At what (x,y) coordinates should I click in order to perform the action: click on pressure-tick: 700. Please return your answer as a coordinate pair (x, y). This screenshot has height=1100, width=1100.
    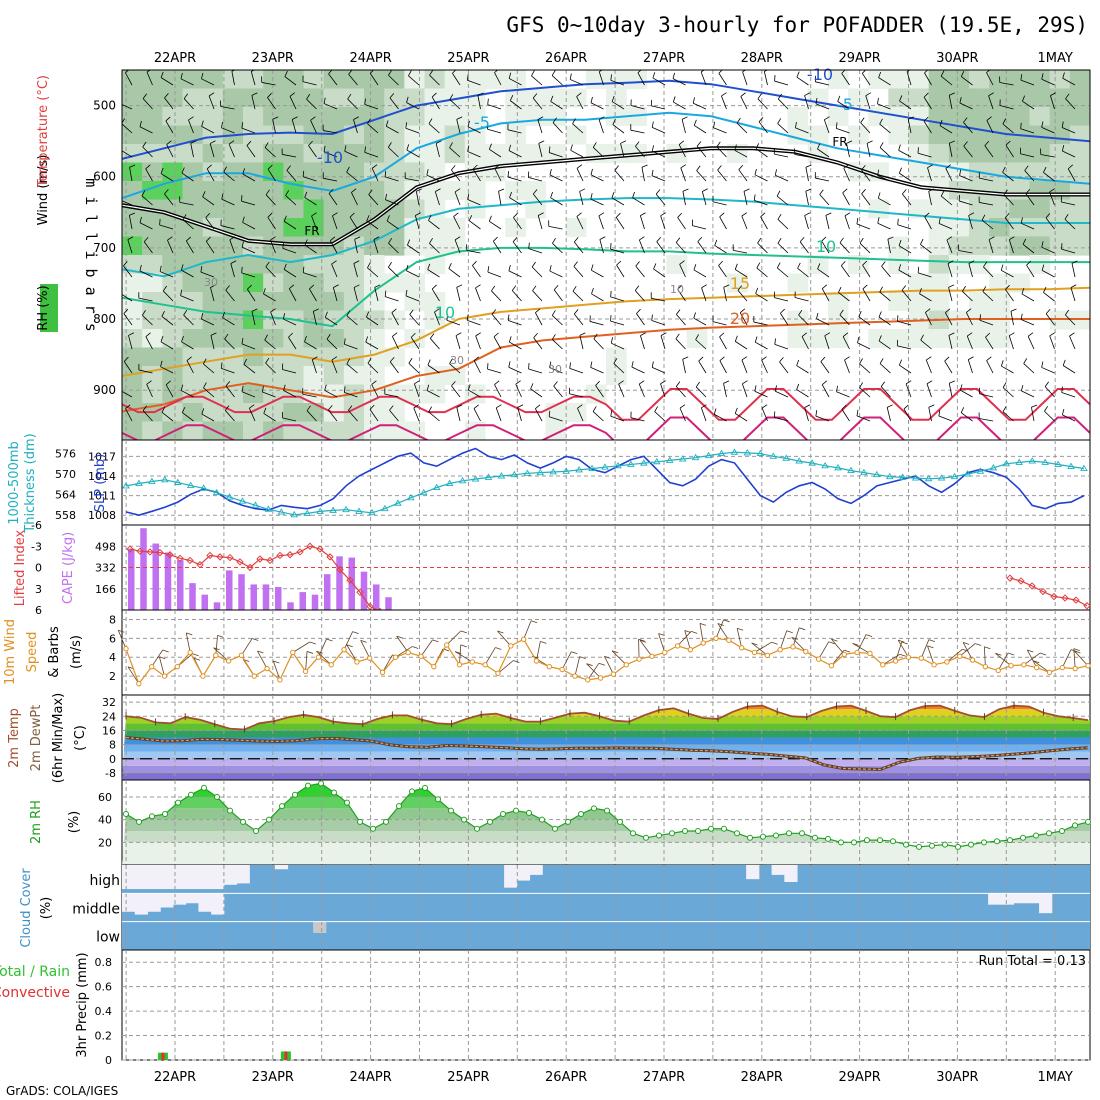
    Looking at the image, I should click on (104, 248).